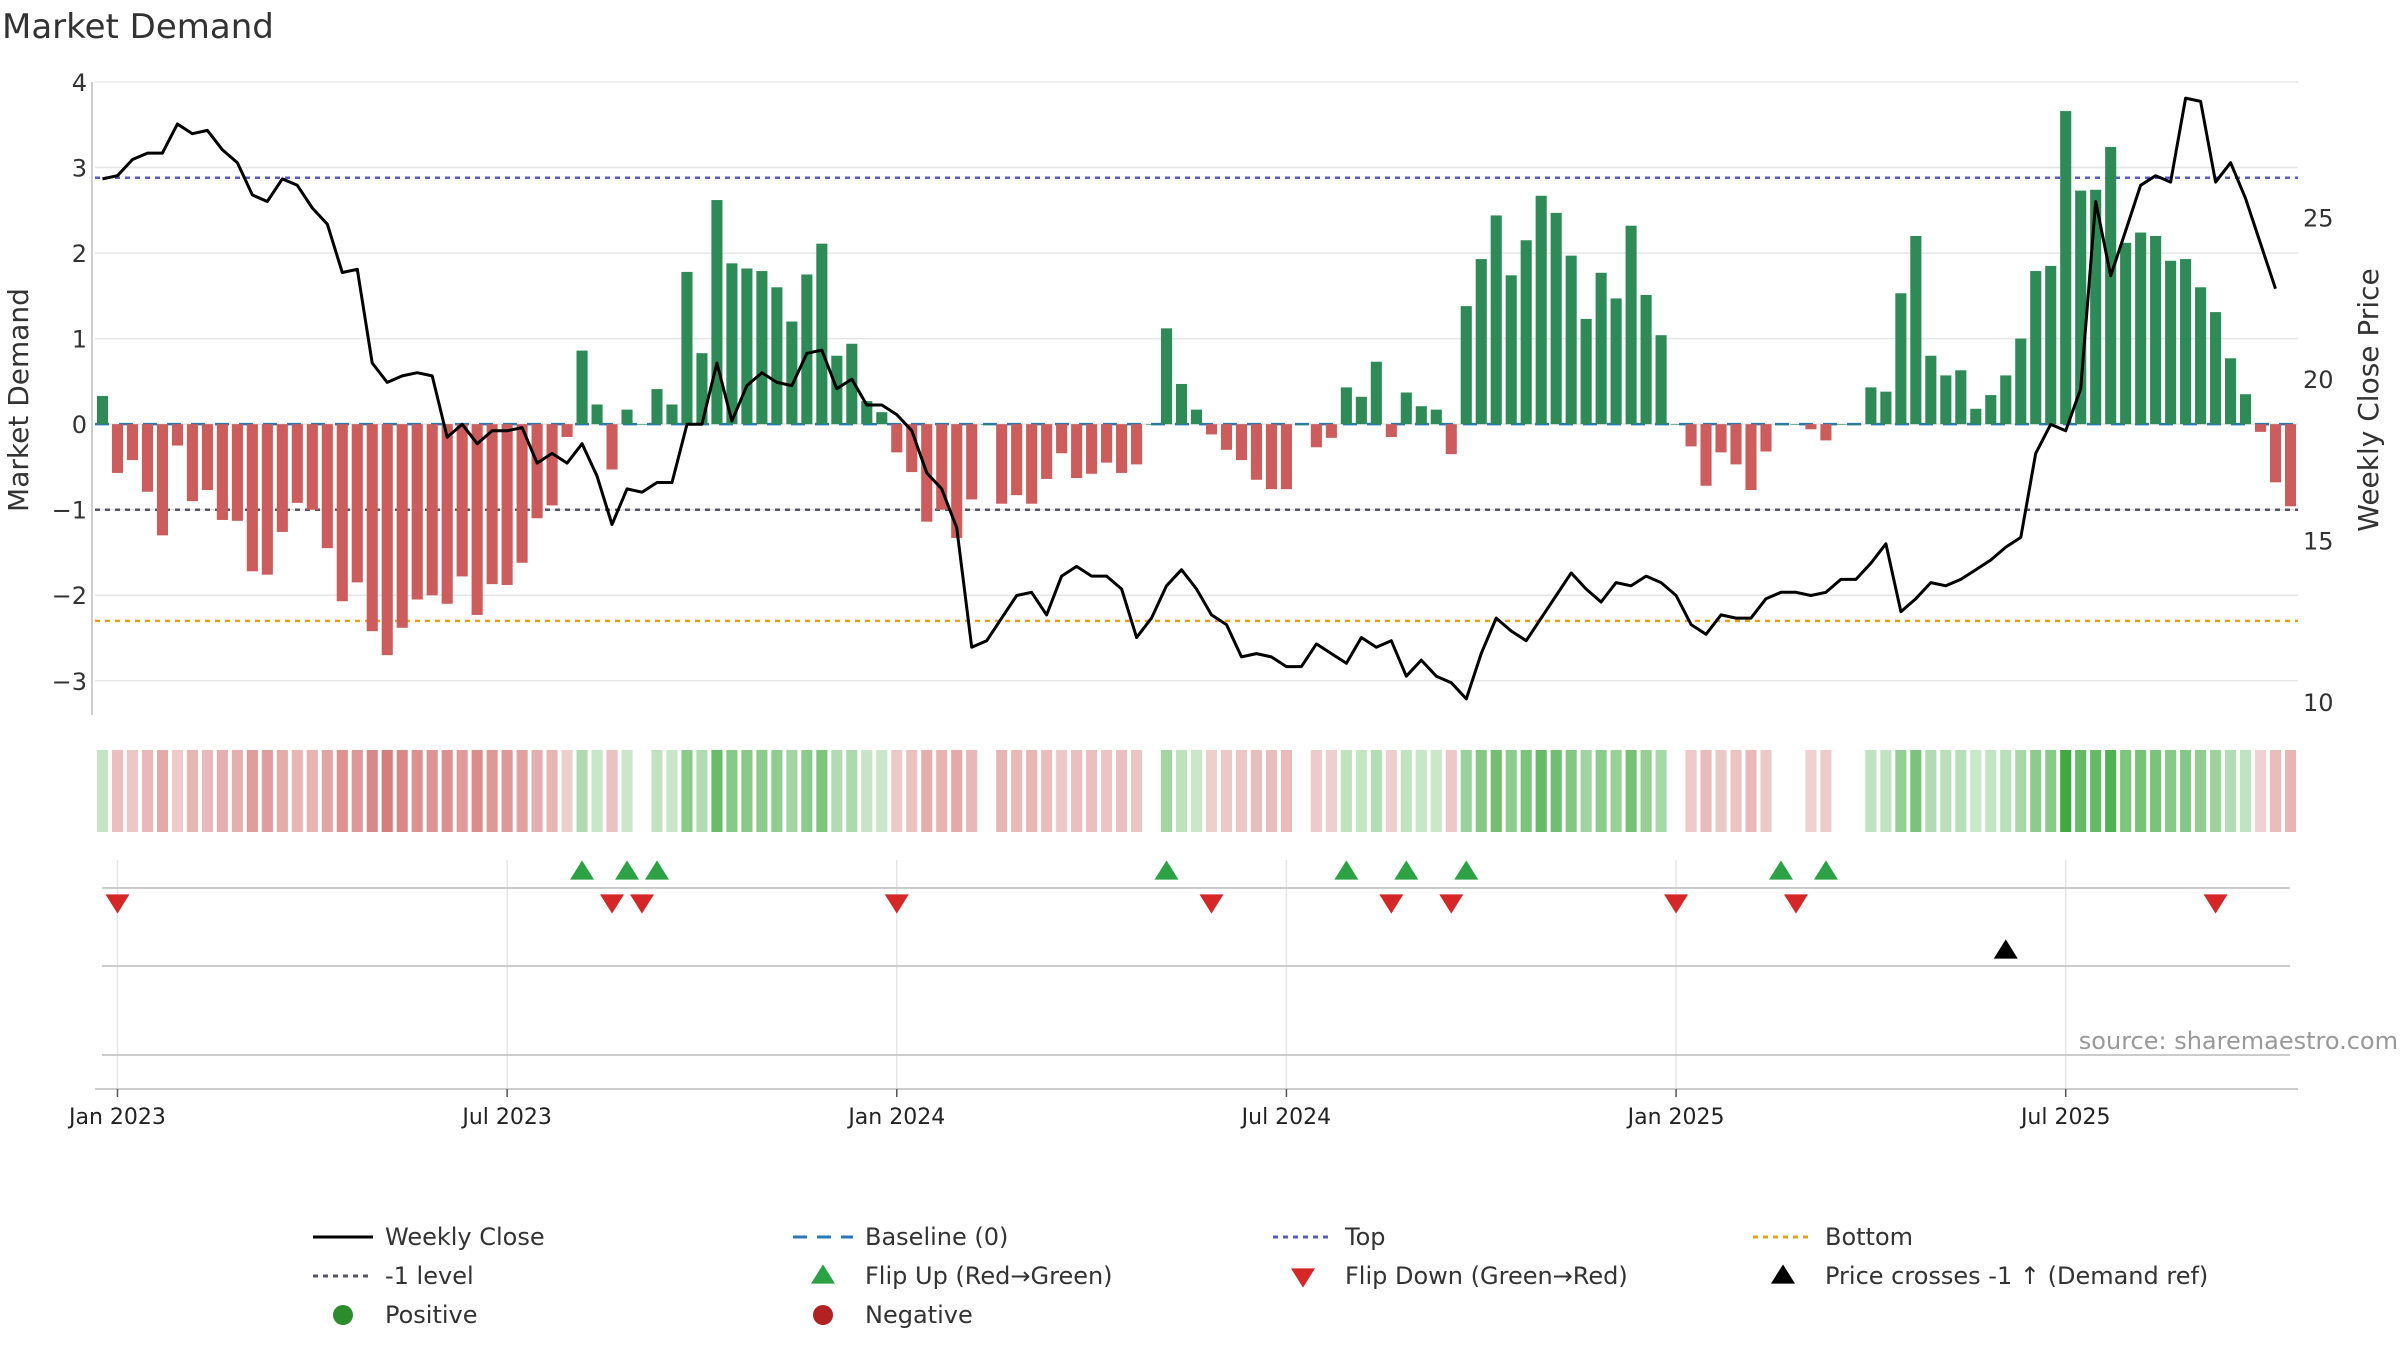  What do you see at coordinates (1989, 1276) in the screenshot?
I see `legend-item: Price crosses -1 ↑ (Demand ref)` at bounding box center [1989, 1276].